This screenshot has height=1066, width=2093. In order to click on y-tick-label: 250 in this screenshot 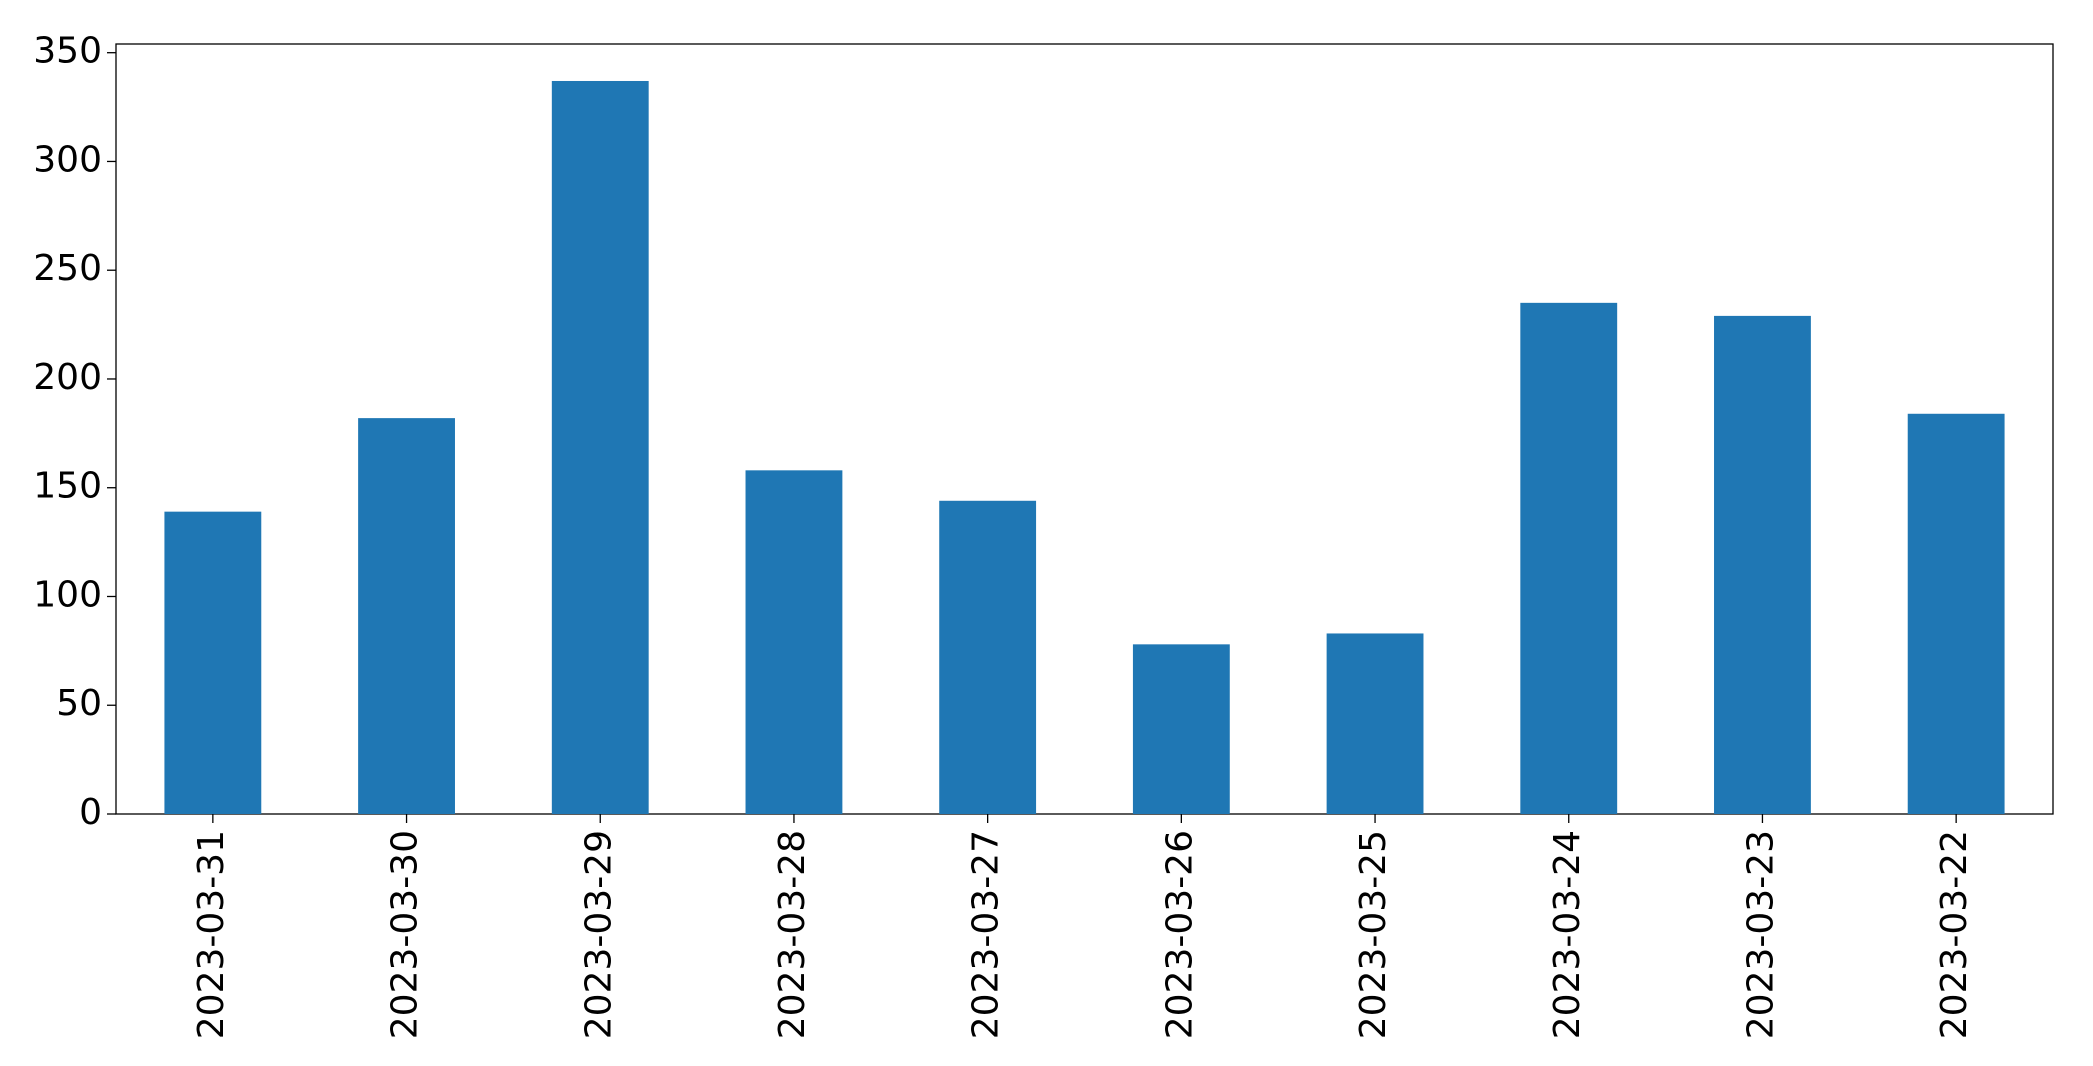, I will do `click(67, 268)`.